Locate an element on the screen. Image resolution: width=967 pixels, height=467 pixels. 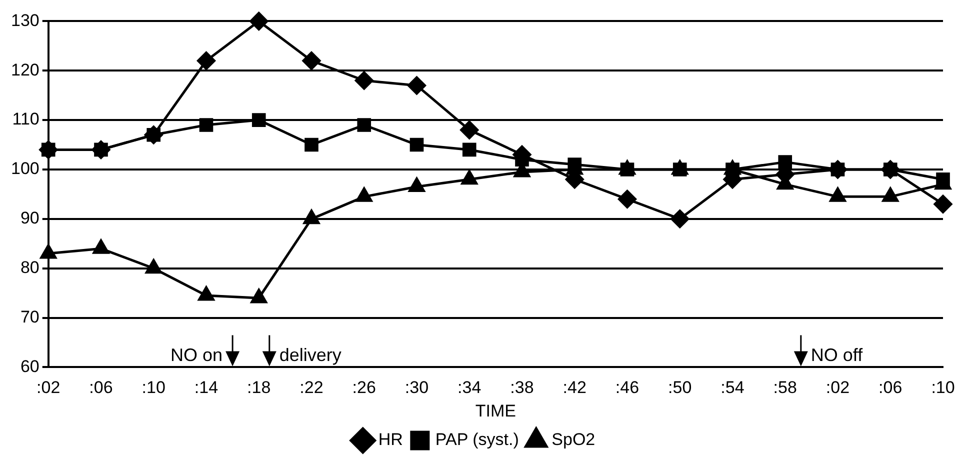
x-tick-label: :46 is located at coordinates (627, 388).